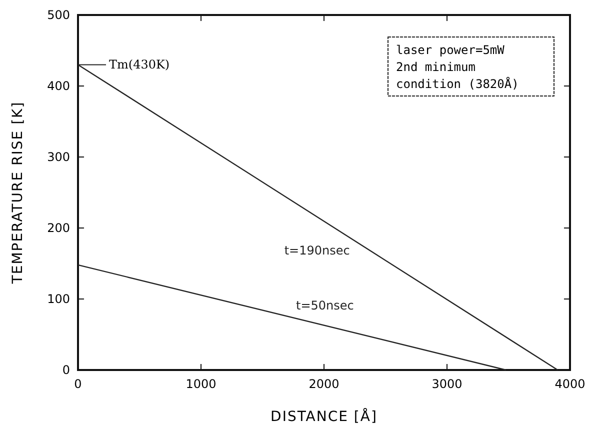 The image size is (592, 443). I want to click on y-tick-label: 300, so click(58, 157).